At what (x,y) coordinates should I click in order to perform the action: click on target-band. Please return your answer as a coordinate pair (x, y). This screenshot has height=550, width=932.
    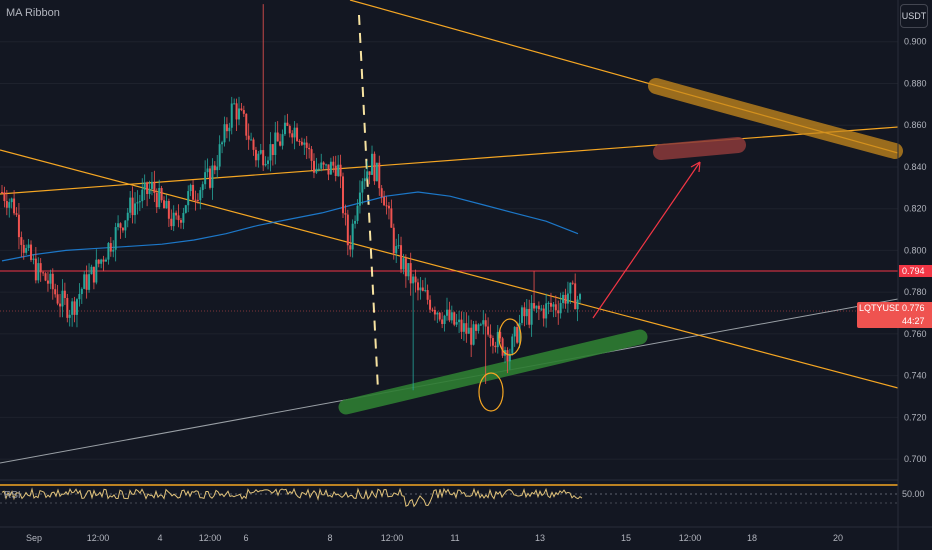
    Looking at the image, I should click on (699, 148).